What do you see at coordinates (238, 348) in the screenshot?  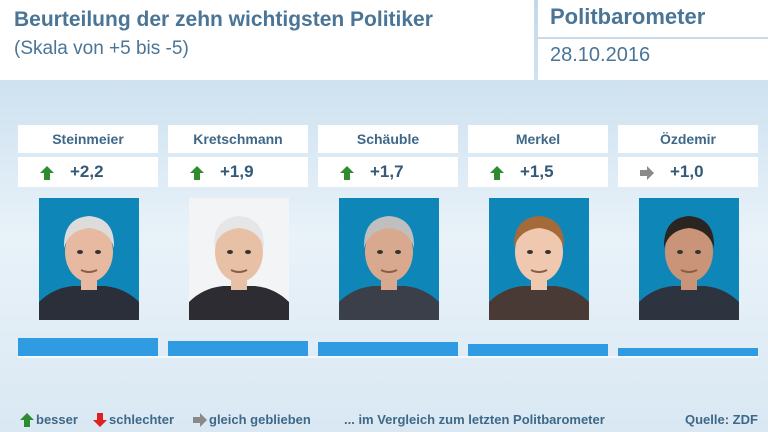 I see `bar-kretschmann` at bounding box center [238, 348].